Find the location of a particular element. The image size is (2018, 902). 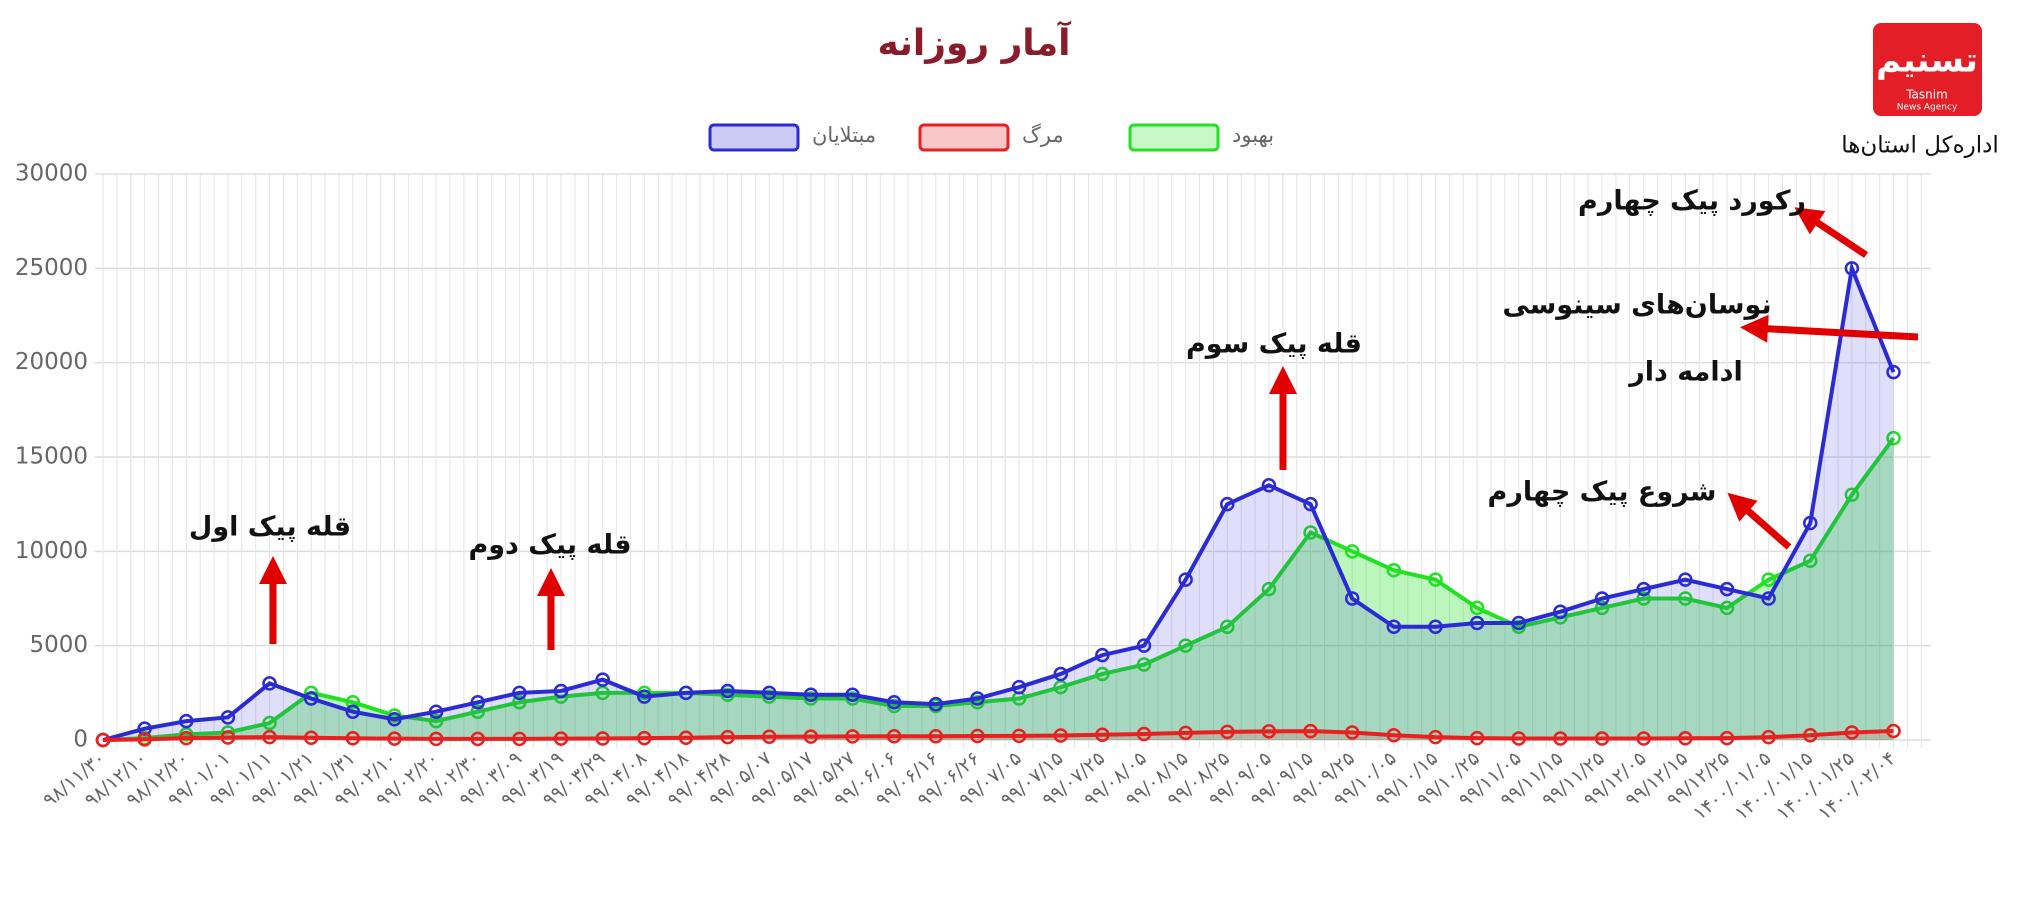

annotation: قله پیک سوم is located at coordinates (1274, 344).